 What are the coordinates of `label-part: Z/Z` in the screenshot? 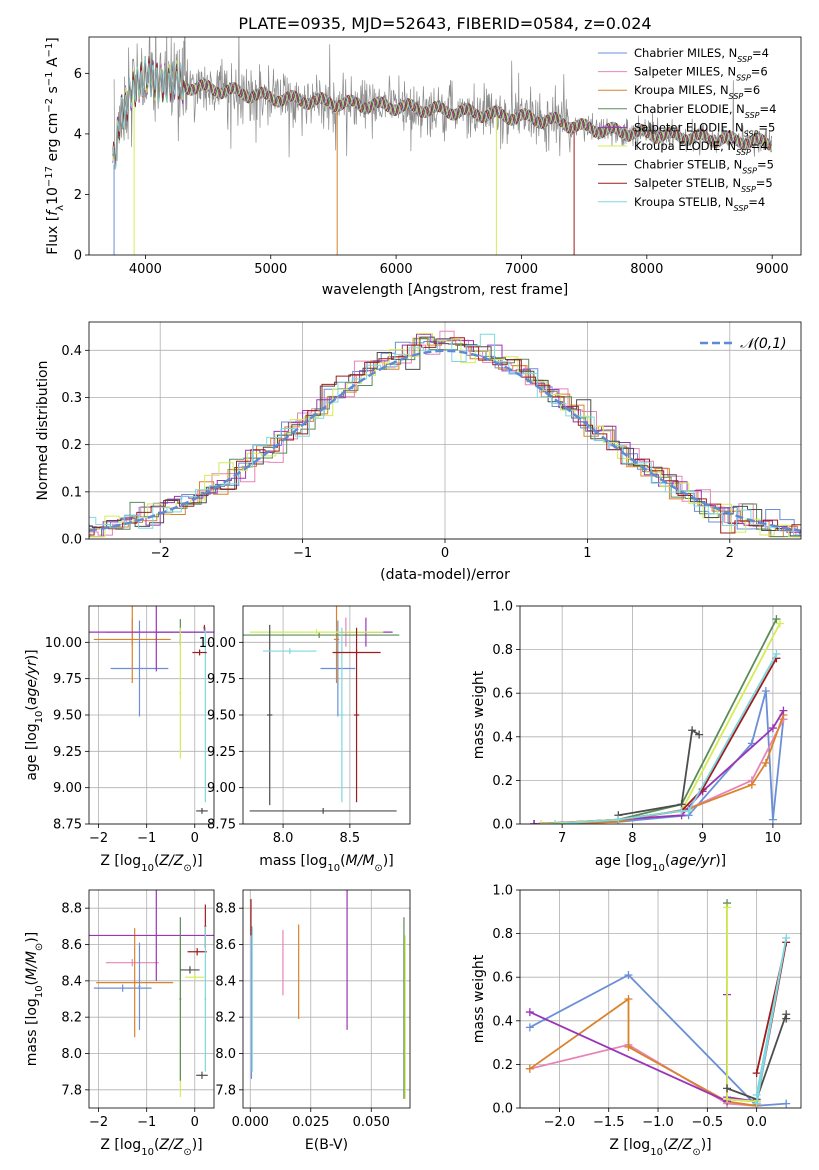 It's located at (170, 1145).